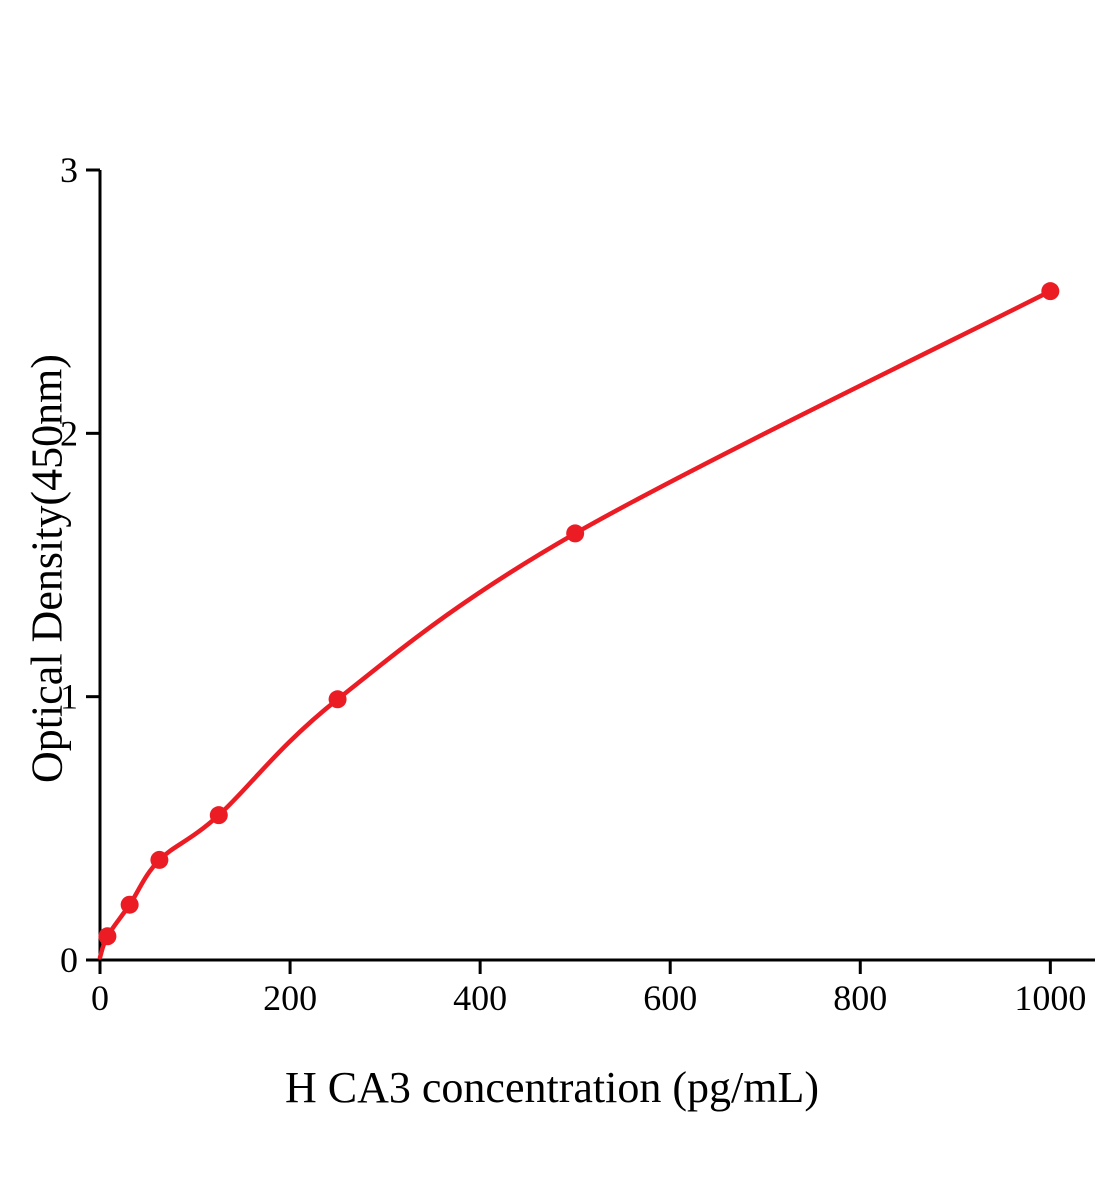 The height and width of the screenshot is (1200, 1104). I want to click on y-tick-label: 1, so click(69, 697).